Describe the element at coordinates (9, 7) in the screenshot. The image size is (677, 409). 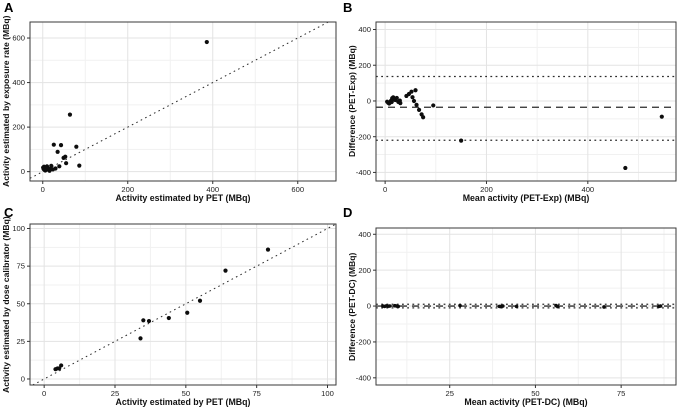
I see `panel-a-letter: A` at that location.